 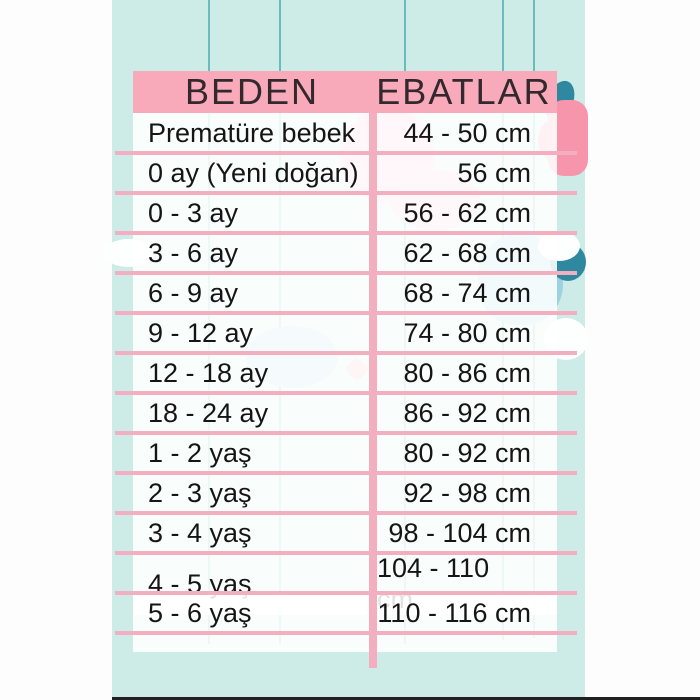 I want to click on image-bottom-edge, so click(x=406, y=698).